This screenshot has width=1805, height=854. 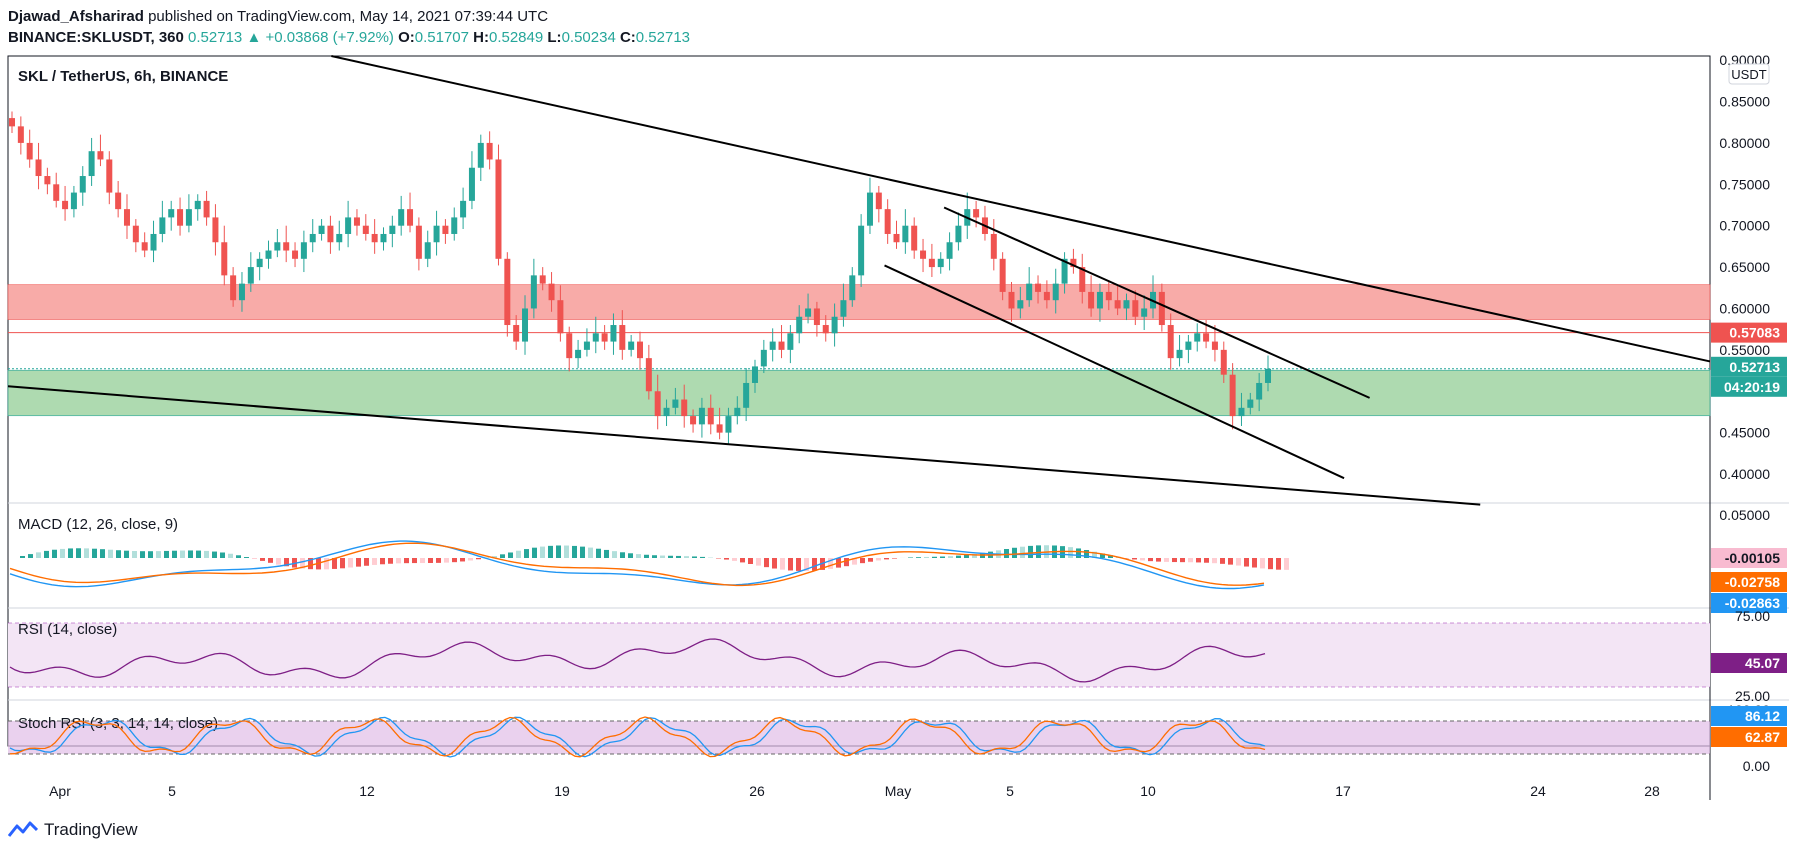 I want to click on macd-hist-label-bg, so click(x=1749, y=558).